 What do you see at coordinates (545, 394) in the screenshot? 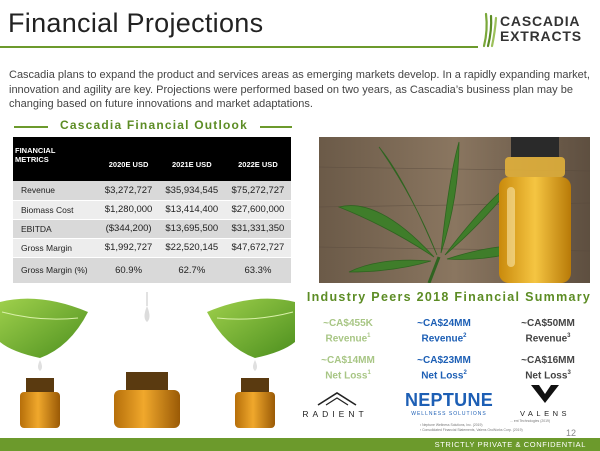
I see `valens-logo-icon` at bounding box center [545, 394].